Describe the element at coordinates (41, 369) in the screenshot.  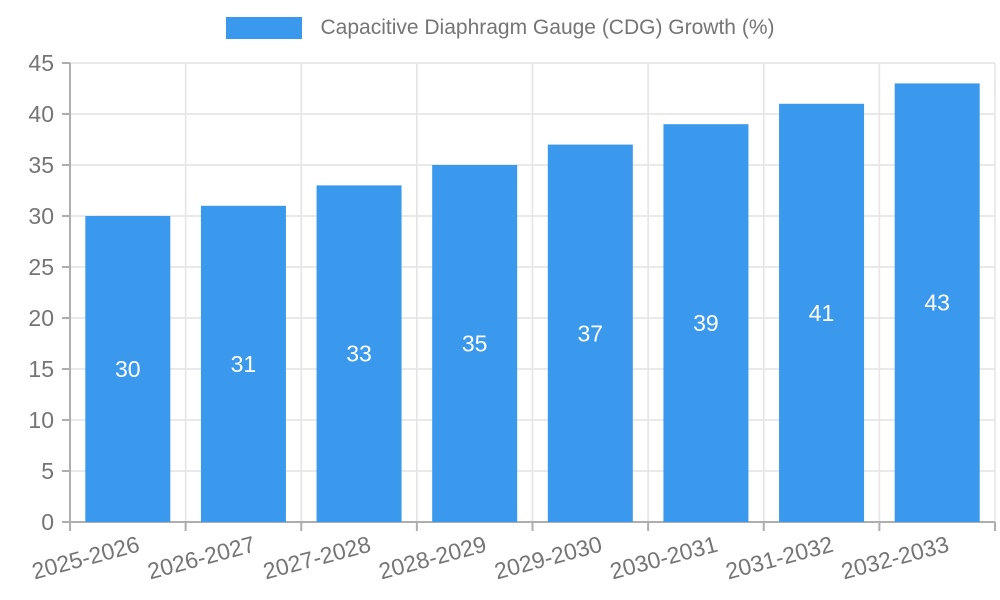
I see `y-axis-label: 15` at that location.